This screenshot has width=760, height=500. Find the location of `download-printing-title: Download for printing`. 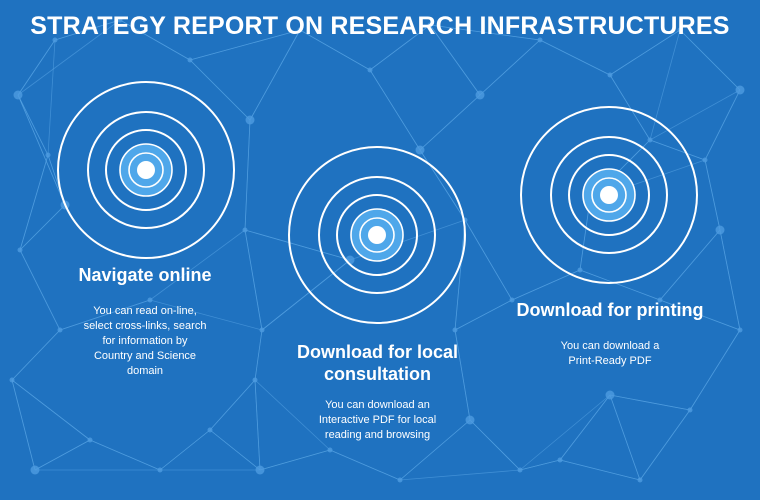

download-printing-title: Download for printing is located at coordinates (610, 310).